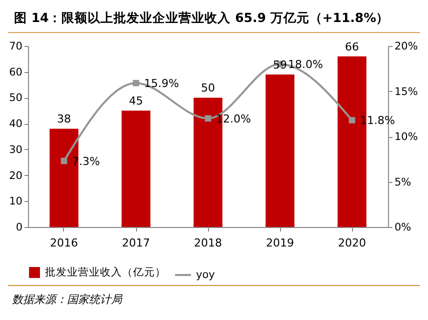 This screenshot has height=320, width=428. What do you see at coordinates (305, 65) in the screenshot?
I see `data-label: 18.0%` at bounding box center [305, 65].